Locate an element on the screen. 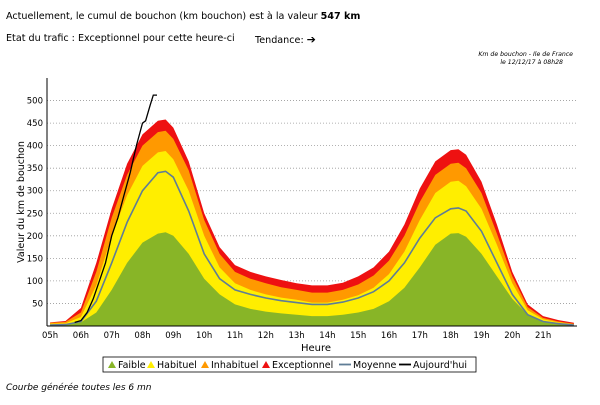 The height and width of the screenshot is (405, 600). chart-title: Km de bouchon - Ile de France is located at coordinates (525, 54).